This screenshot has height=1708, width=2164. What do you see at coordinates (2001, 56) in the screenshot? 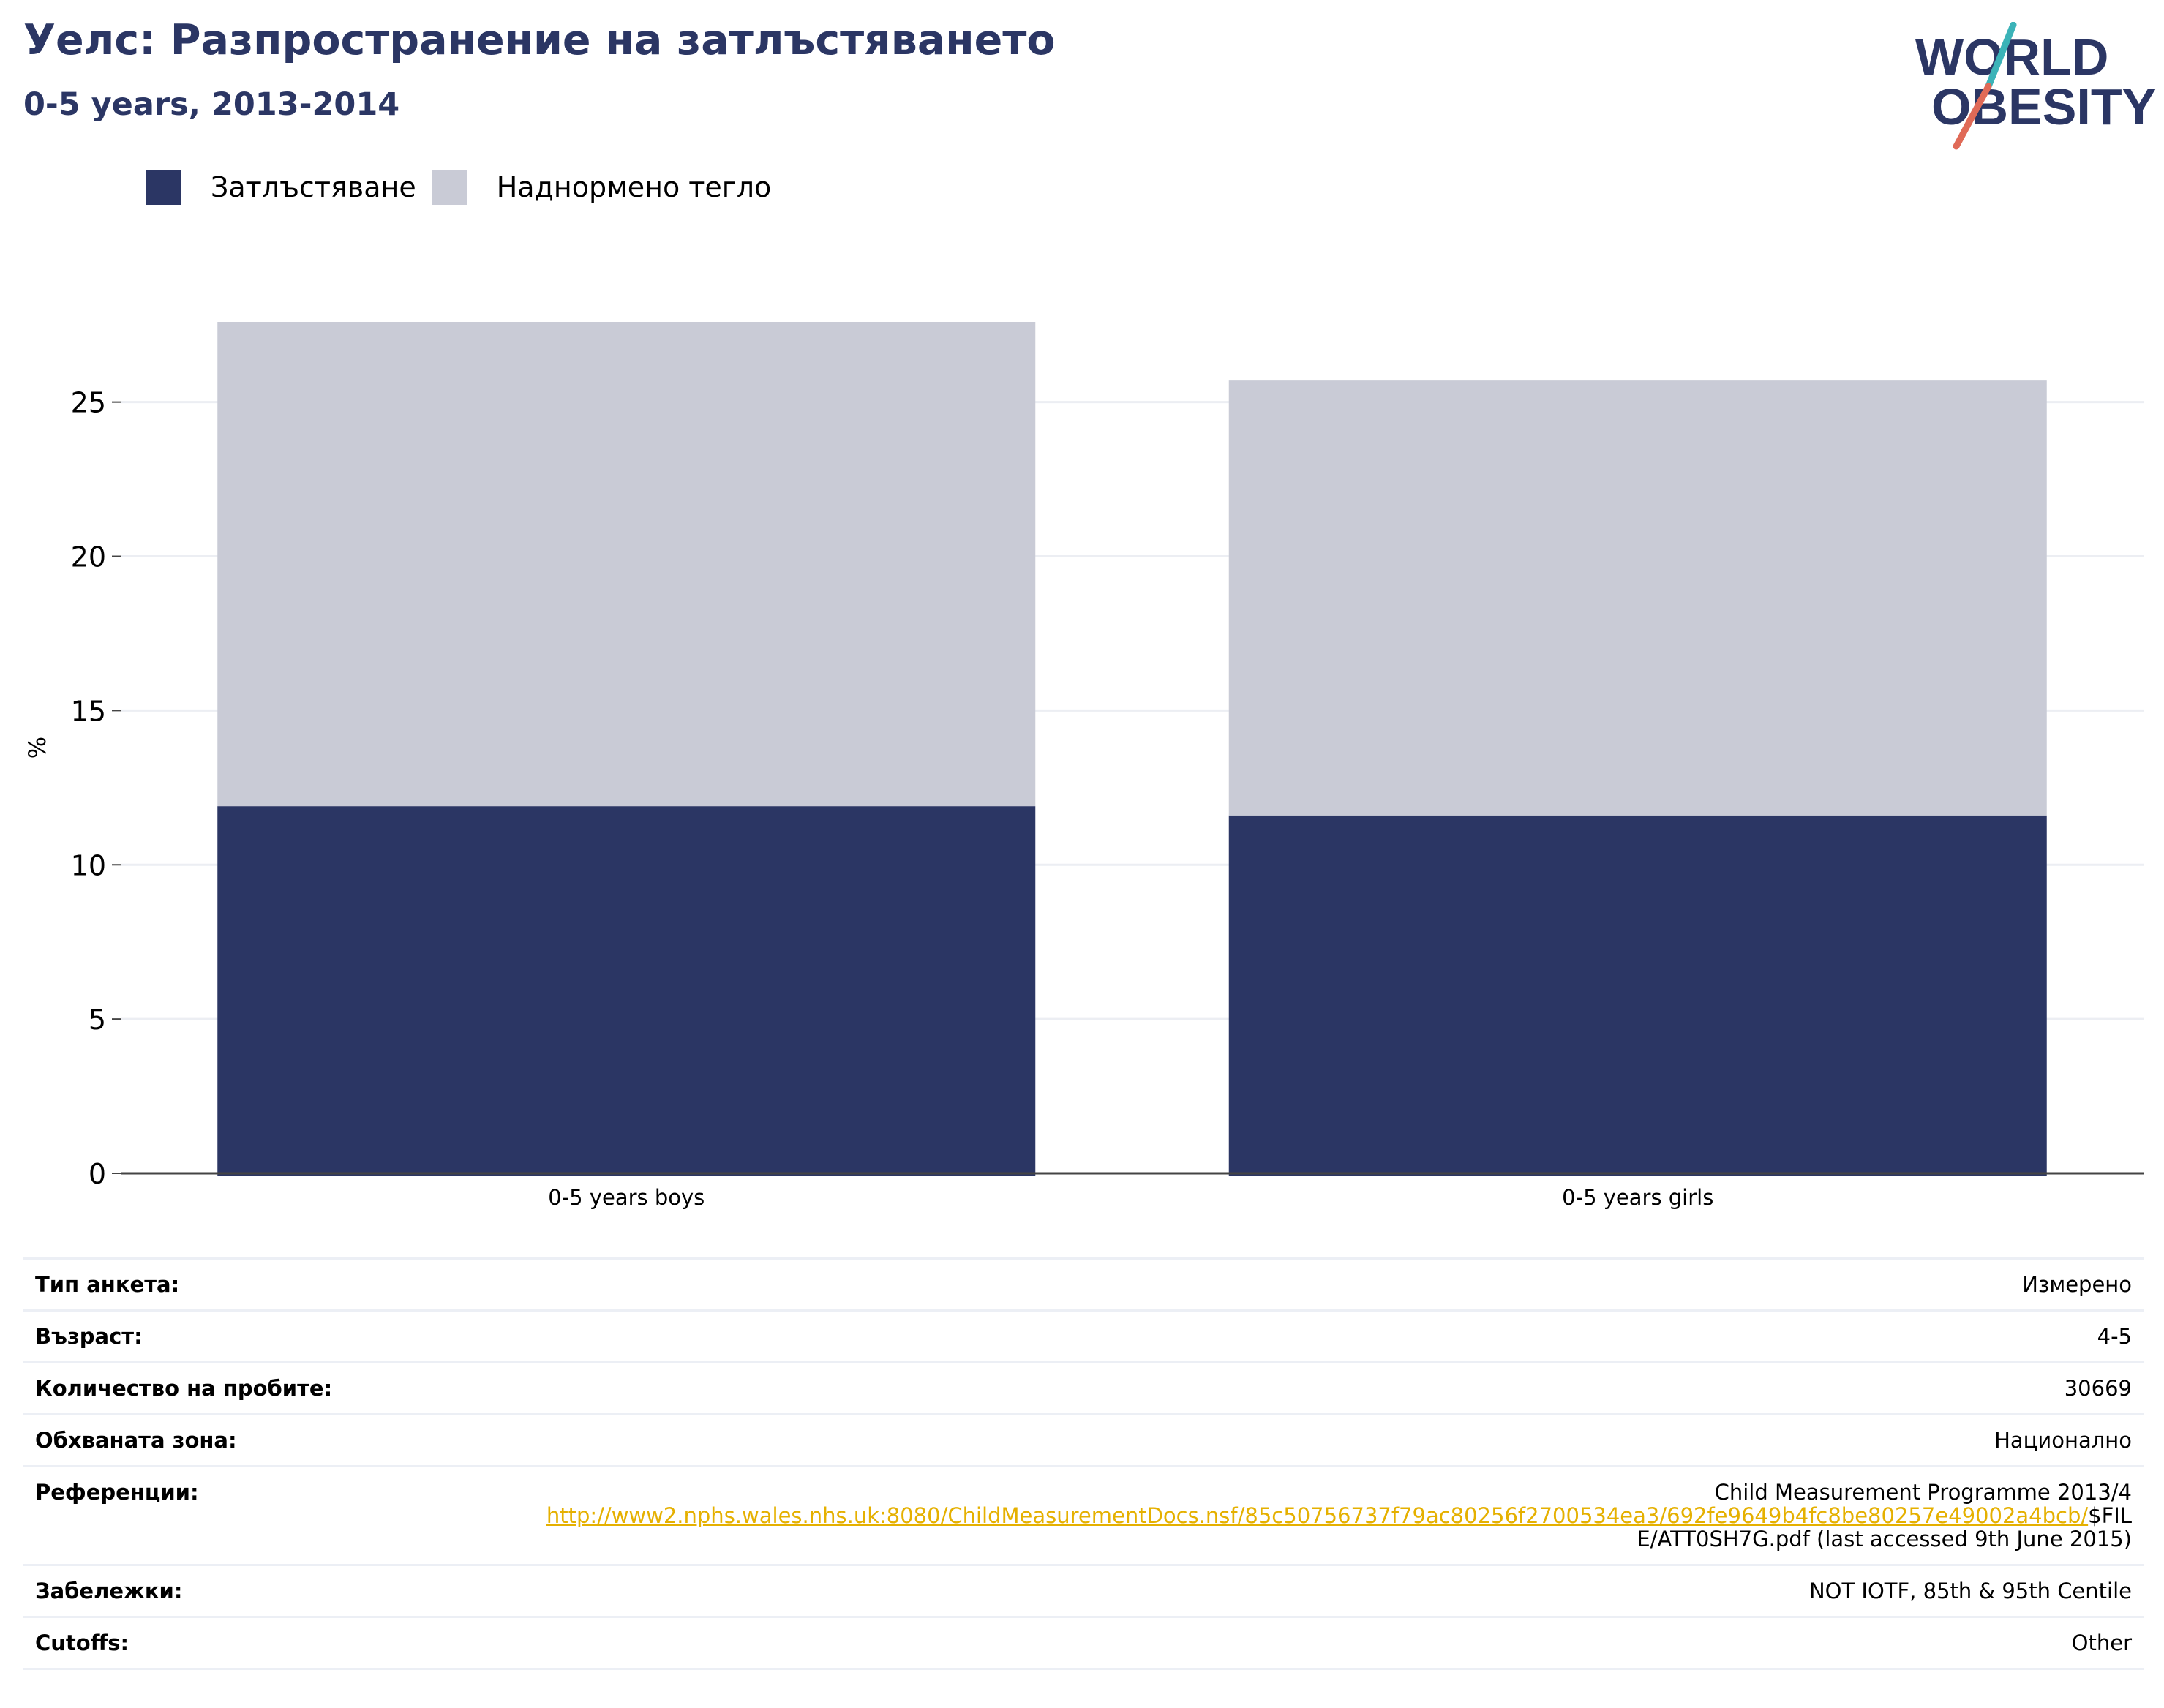
I see `logo-slash-teal` at bounding box center [2001, 56].